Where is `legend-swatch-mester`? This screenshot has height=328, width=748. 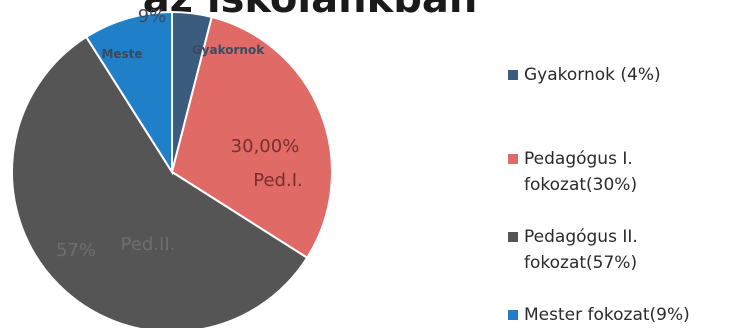 legend-swatch-mester is located at coordinates (513, 315).